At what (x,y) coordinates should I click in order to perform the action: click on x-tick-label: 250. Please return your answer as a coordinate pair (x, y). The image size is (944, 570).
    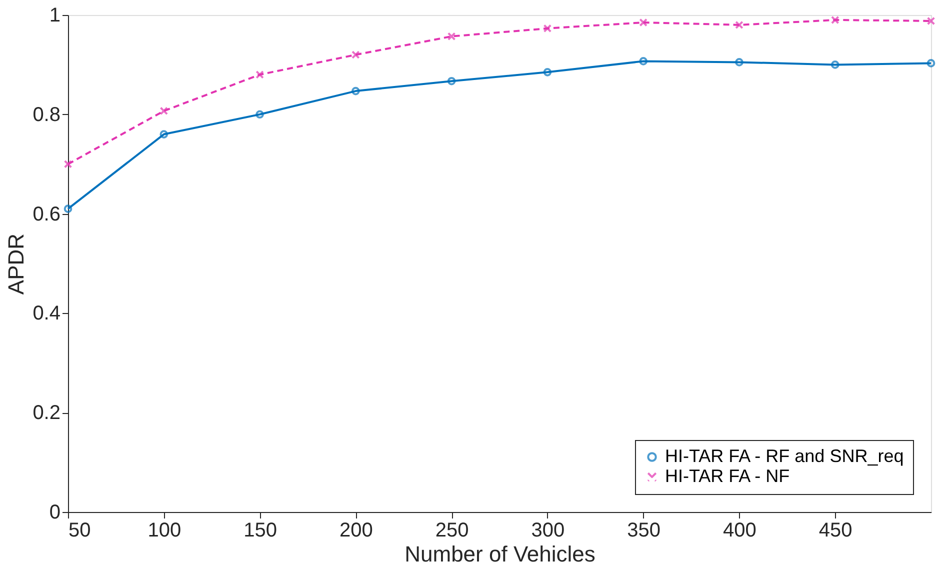
    Looking at the image, I should click on (452, 531).